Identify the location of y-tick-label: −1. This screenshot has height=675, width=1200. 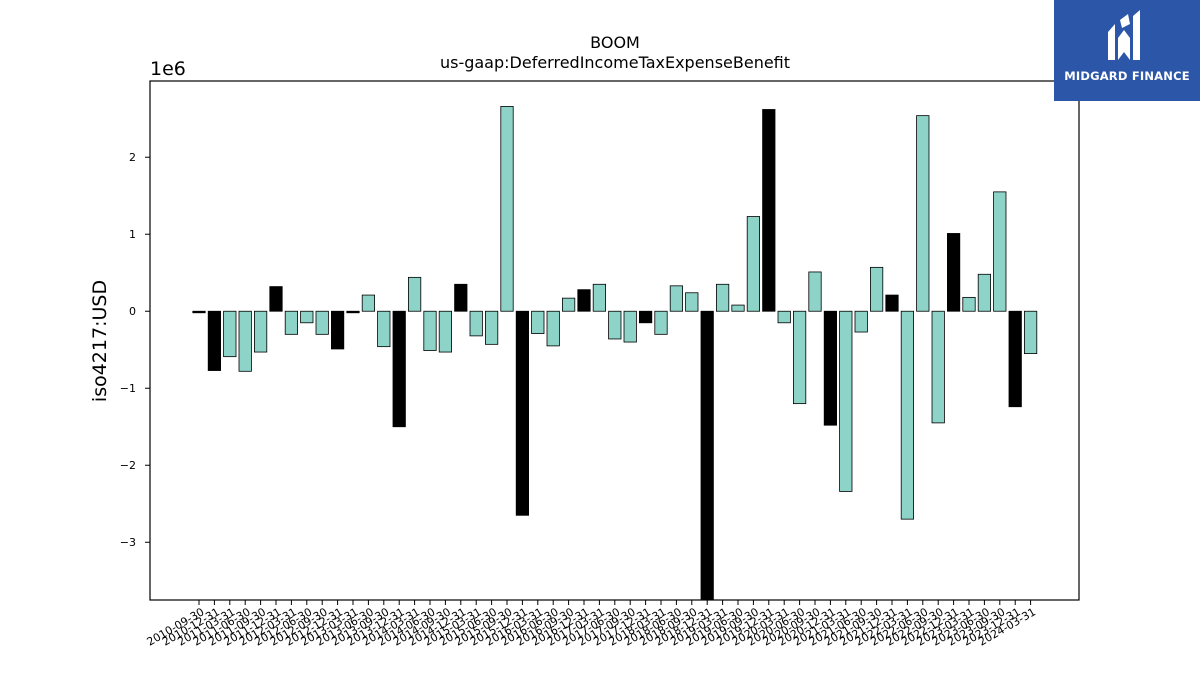
(128, 388).